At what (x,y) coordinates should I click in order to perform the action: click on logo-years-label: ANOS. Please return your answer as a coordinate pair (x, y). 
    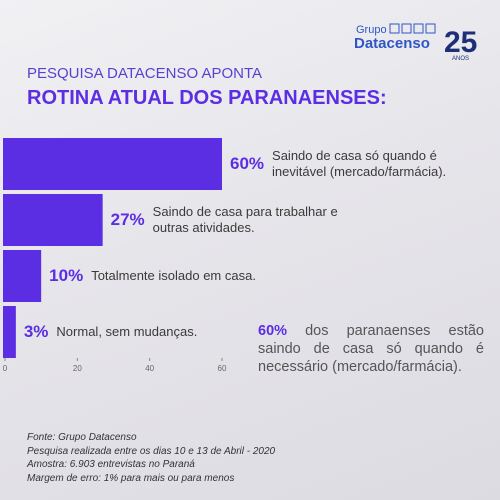
    Looking at the image, I should click on (460, 59).